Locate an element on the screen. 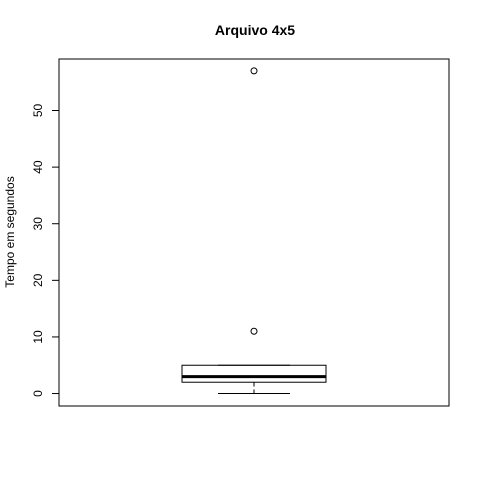 The image size is (480, 480). y-tick-label: 20 is located at coordinates (38, 280).